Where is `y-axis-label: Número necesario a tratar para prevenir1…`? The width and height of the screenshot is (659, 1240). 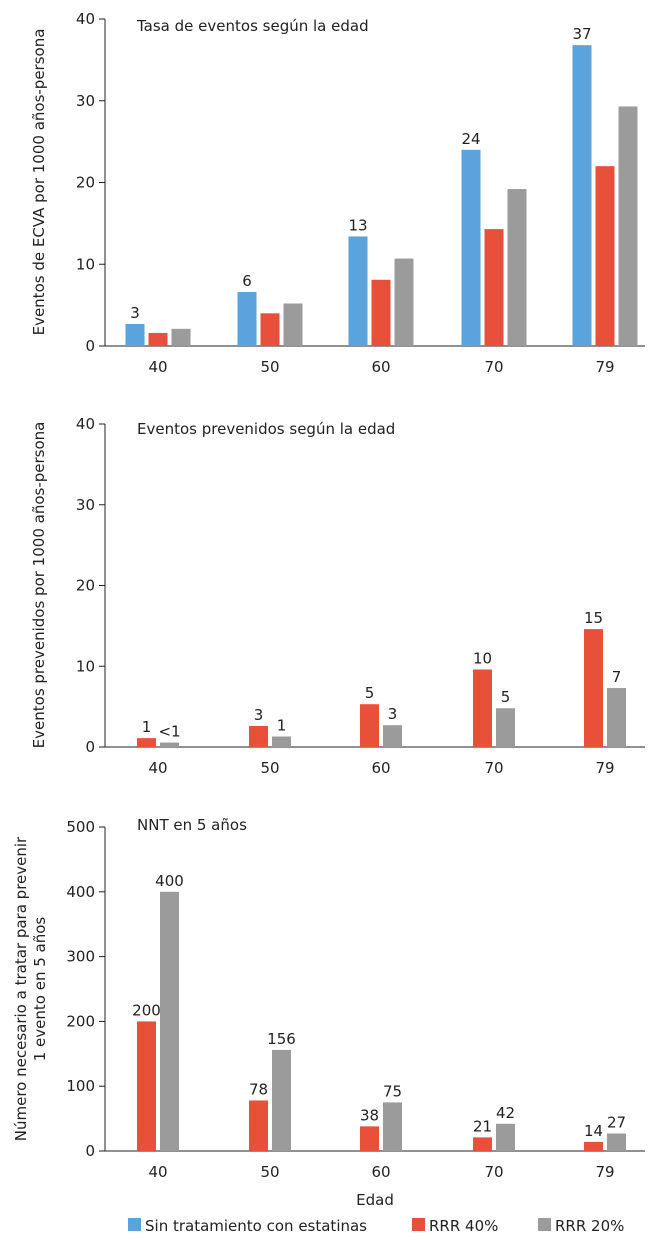 y-axis-label: Número necesario a tratar para prevenir1… is located at coordinates (30, 988).